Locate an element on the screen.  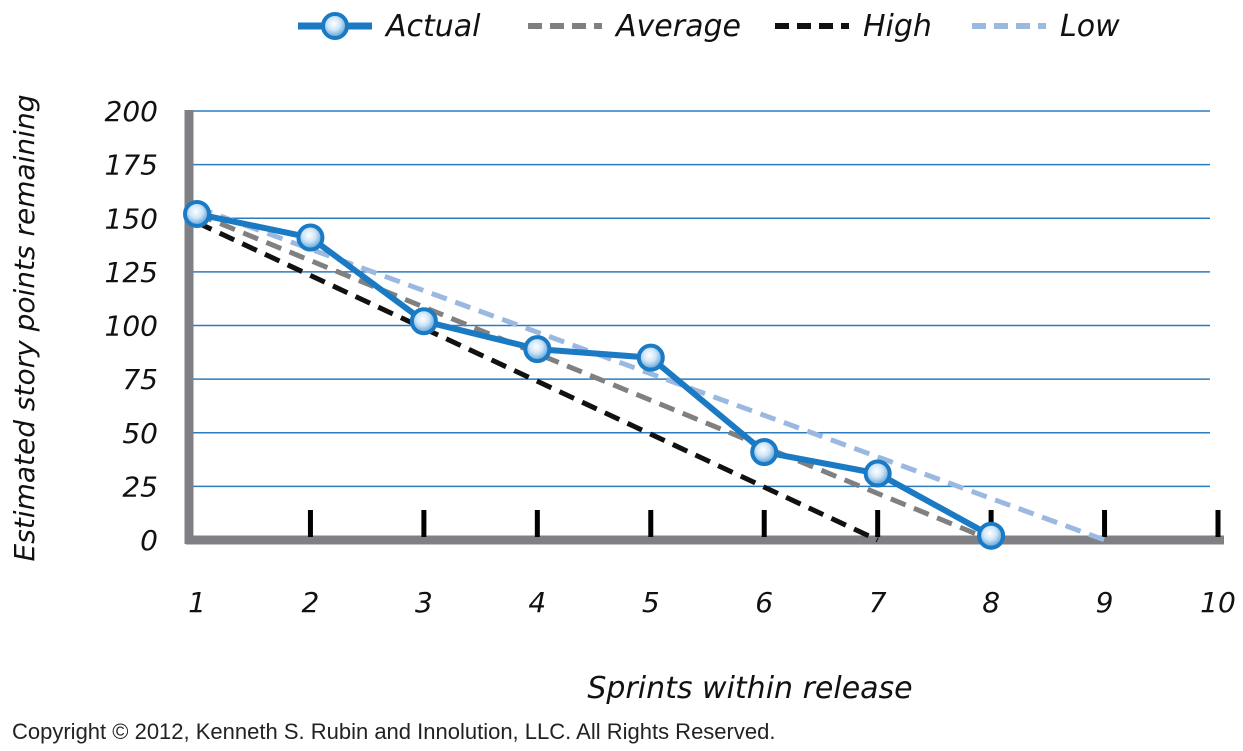
x-tick-label: 5 is located at coordinates (651, 602).